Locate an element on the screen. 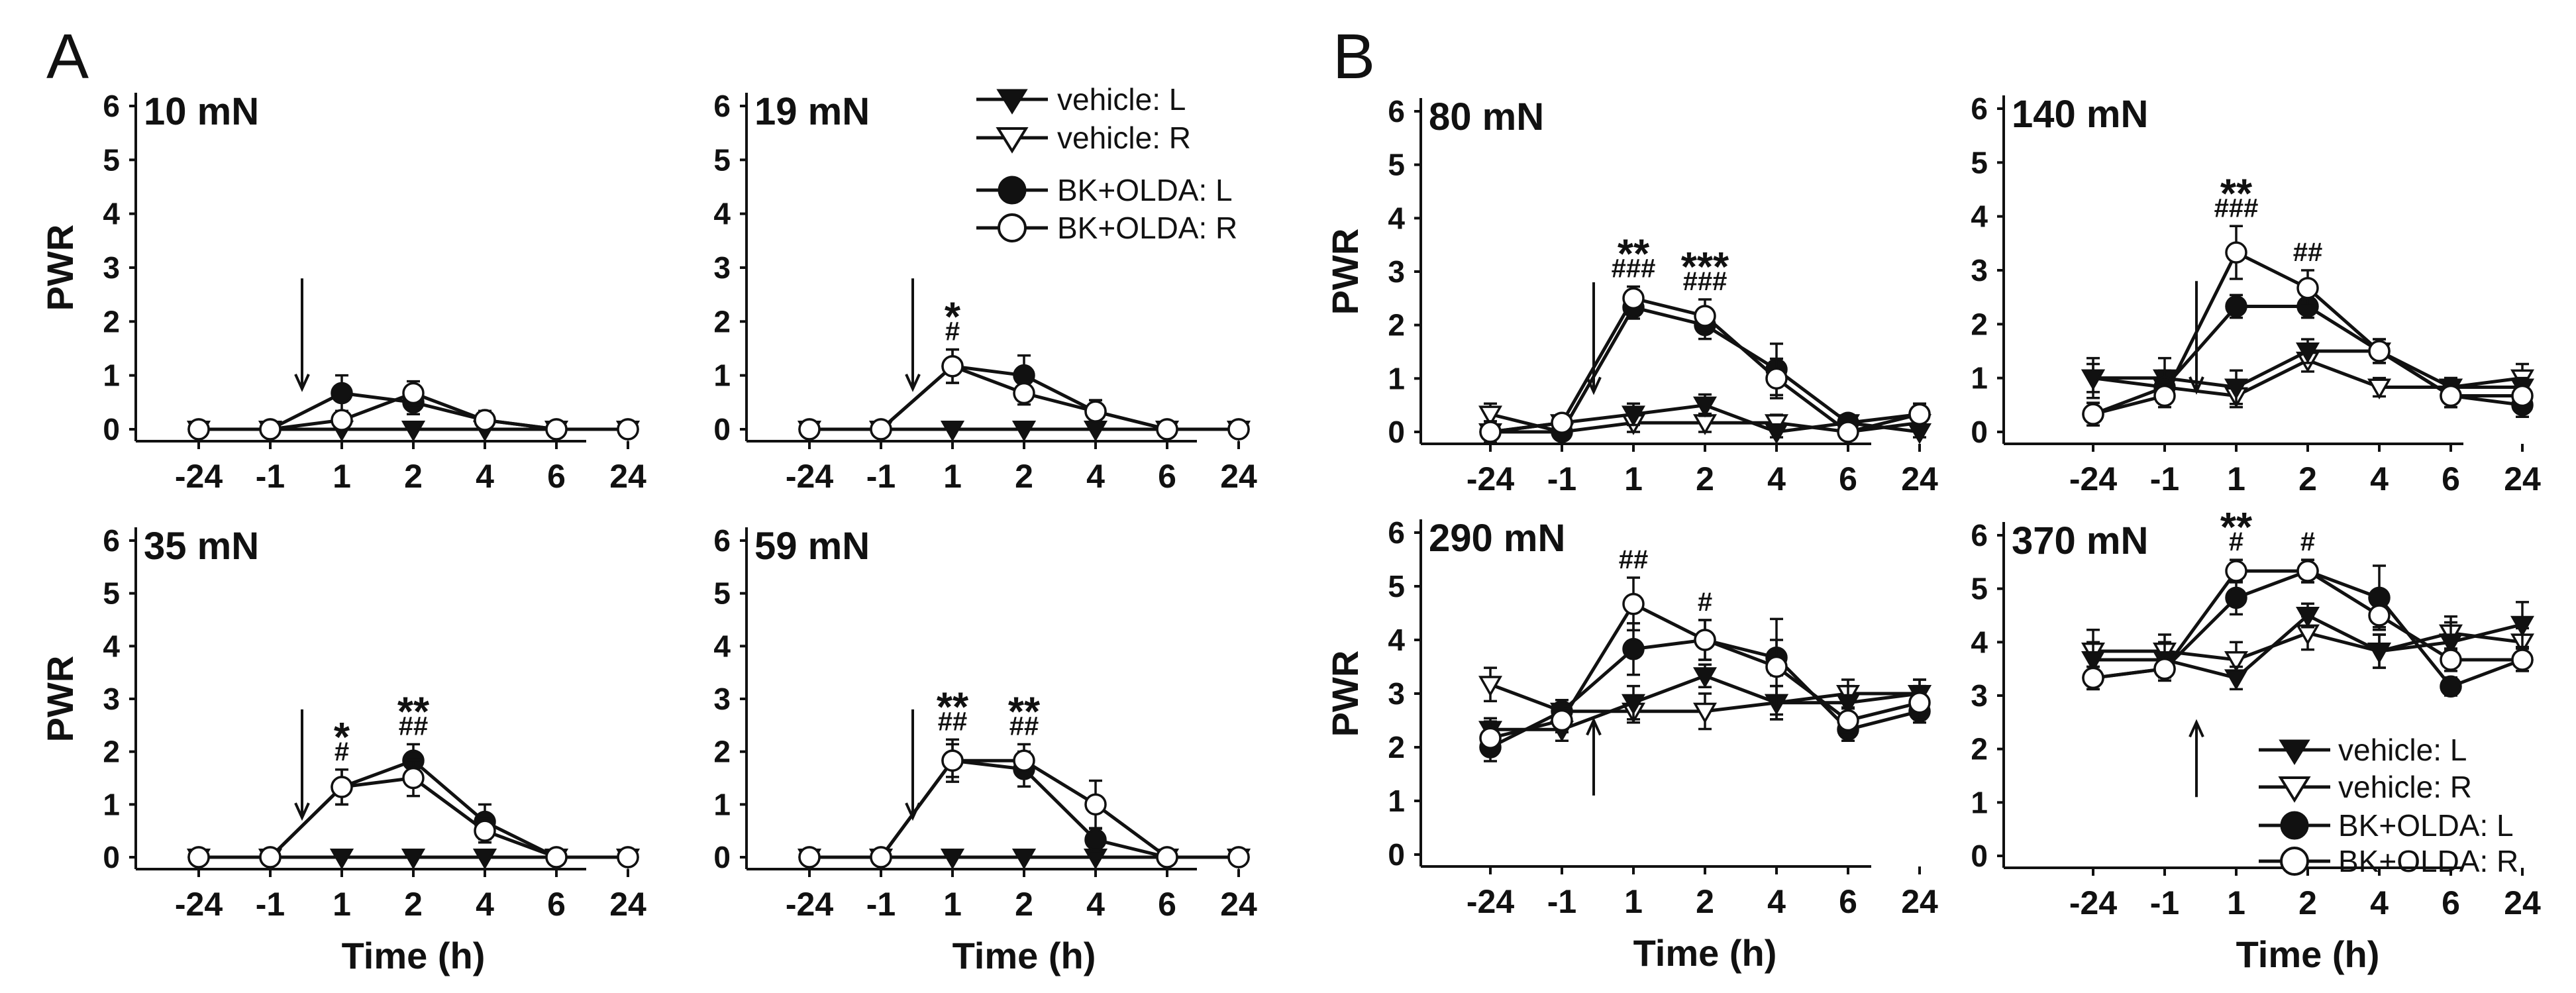 Image resolution: width=2576 pixels, height=993 pixels. x-tick-label: 1 is located at coordinates (2236, 903).